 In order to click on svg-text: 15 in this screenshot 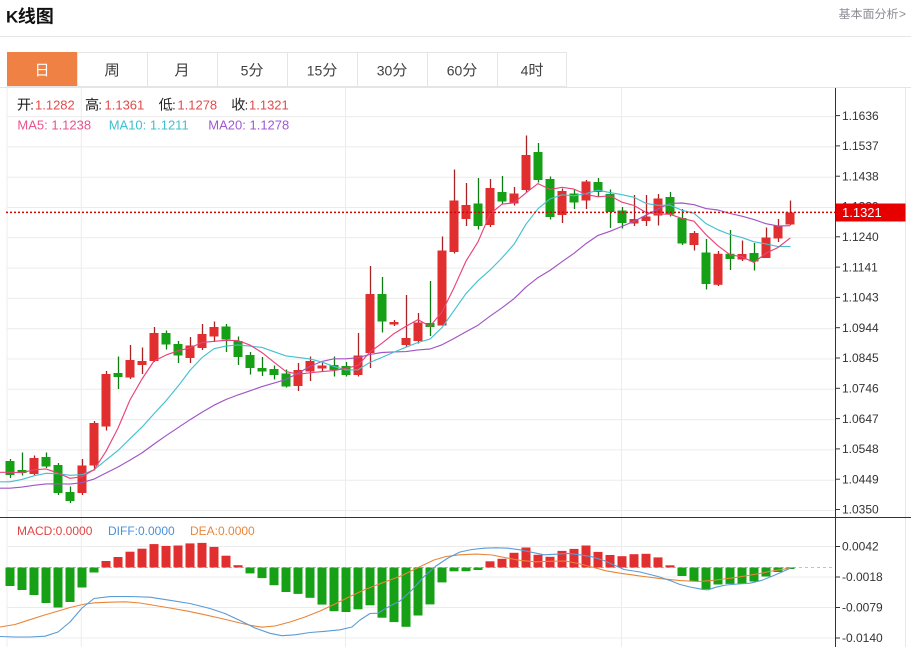, I will do `click(315, 70)`.